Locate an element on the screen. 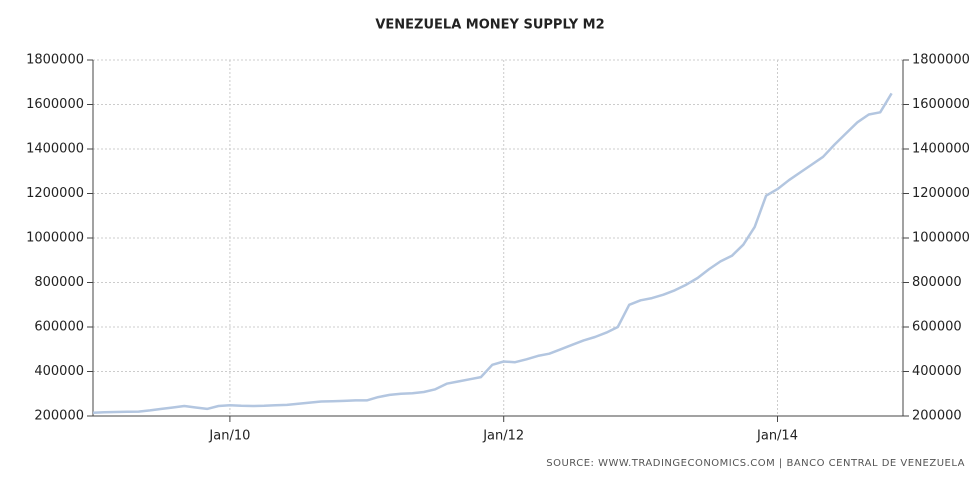 The height and width of the screenshot is (484, 975). y2-tick-label: 1000000 is located at coordinates (941, 238).